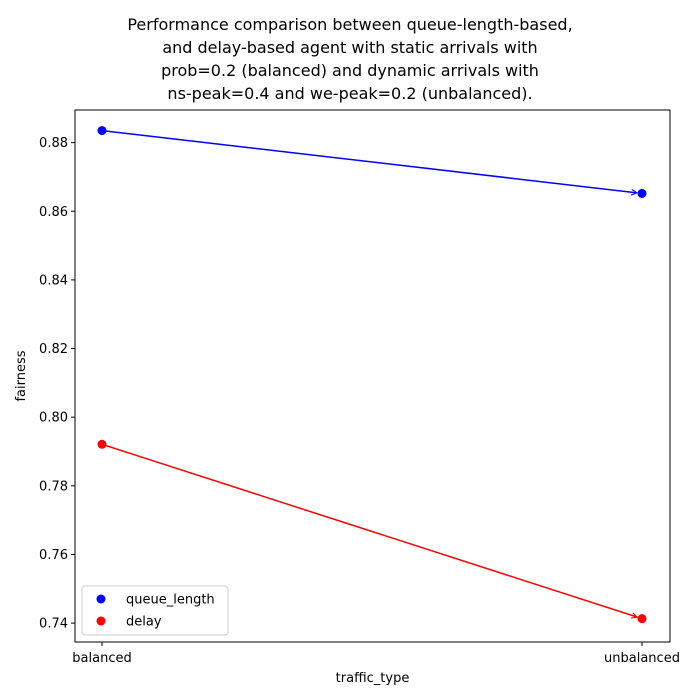 The image size is (700, 700). Describe the element at coordinates (101, 621) in the screenshot. I see `legend-marker-delay` at that location.